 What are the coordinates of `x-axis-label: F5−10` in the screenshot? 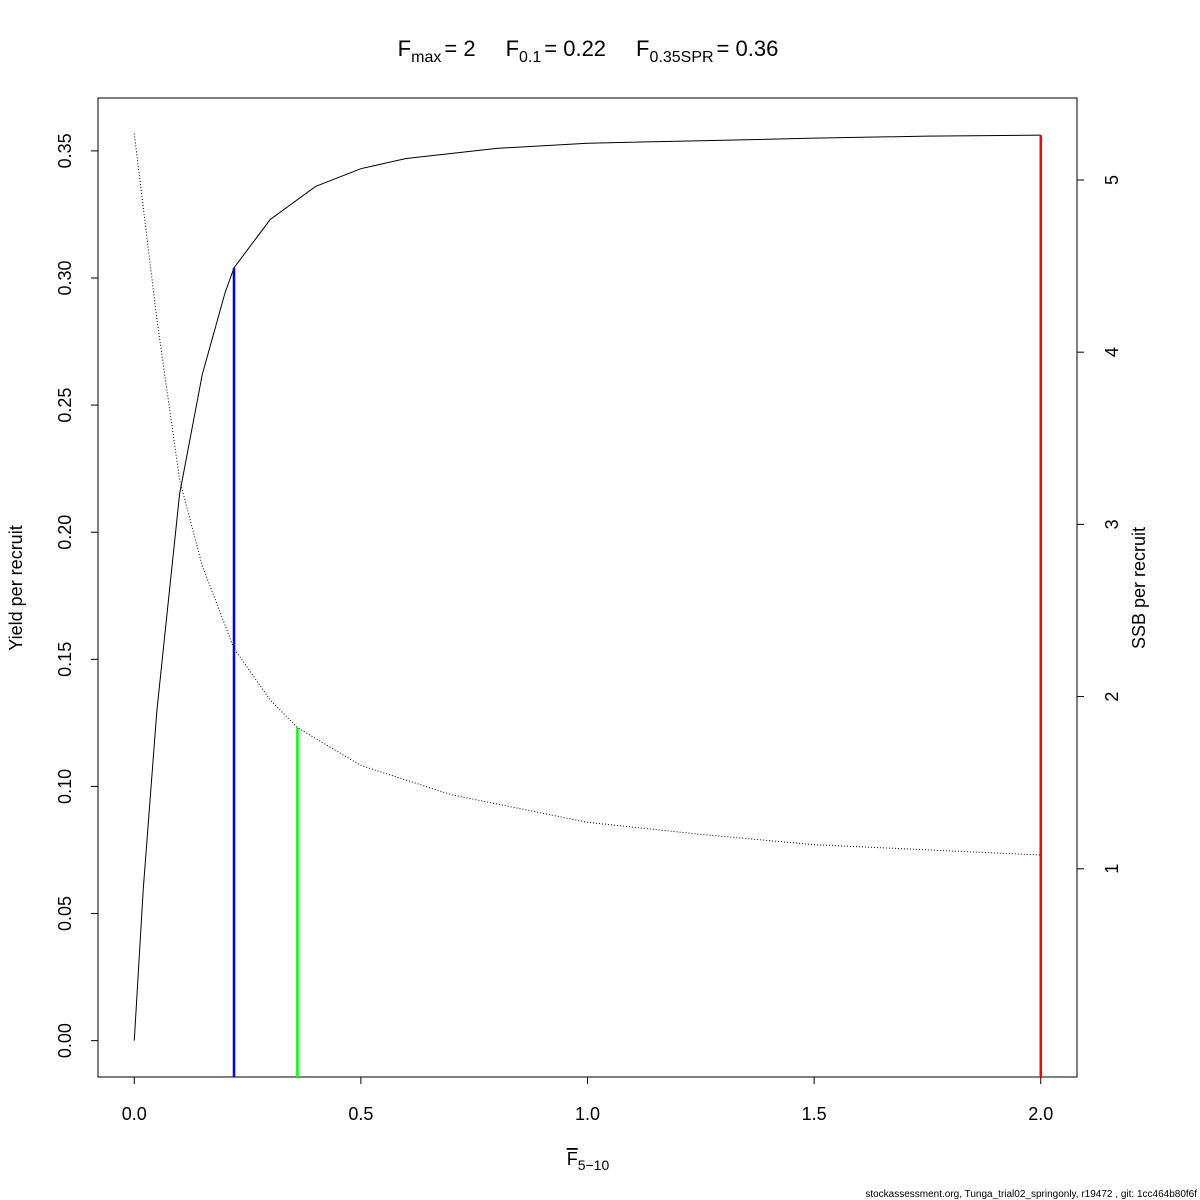 It's located at (588, 1161).